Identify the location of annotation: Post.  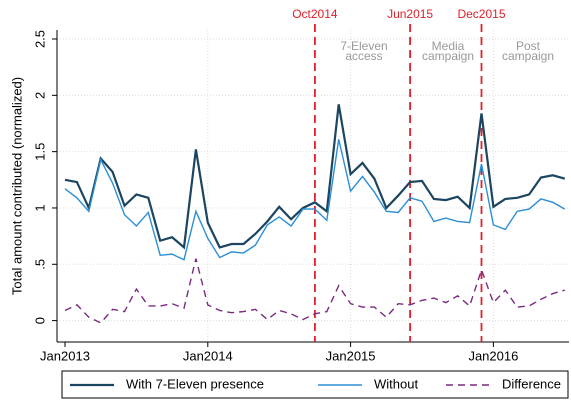
(528, 46).